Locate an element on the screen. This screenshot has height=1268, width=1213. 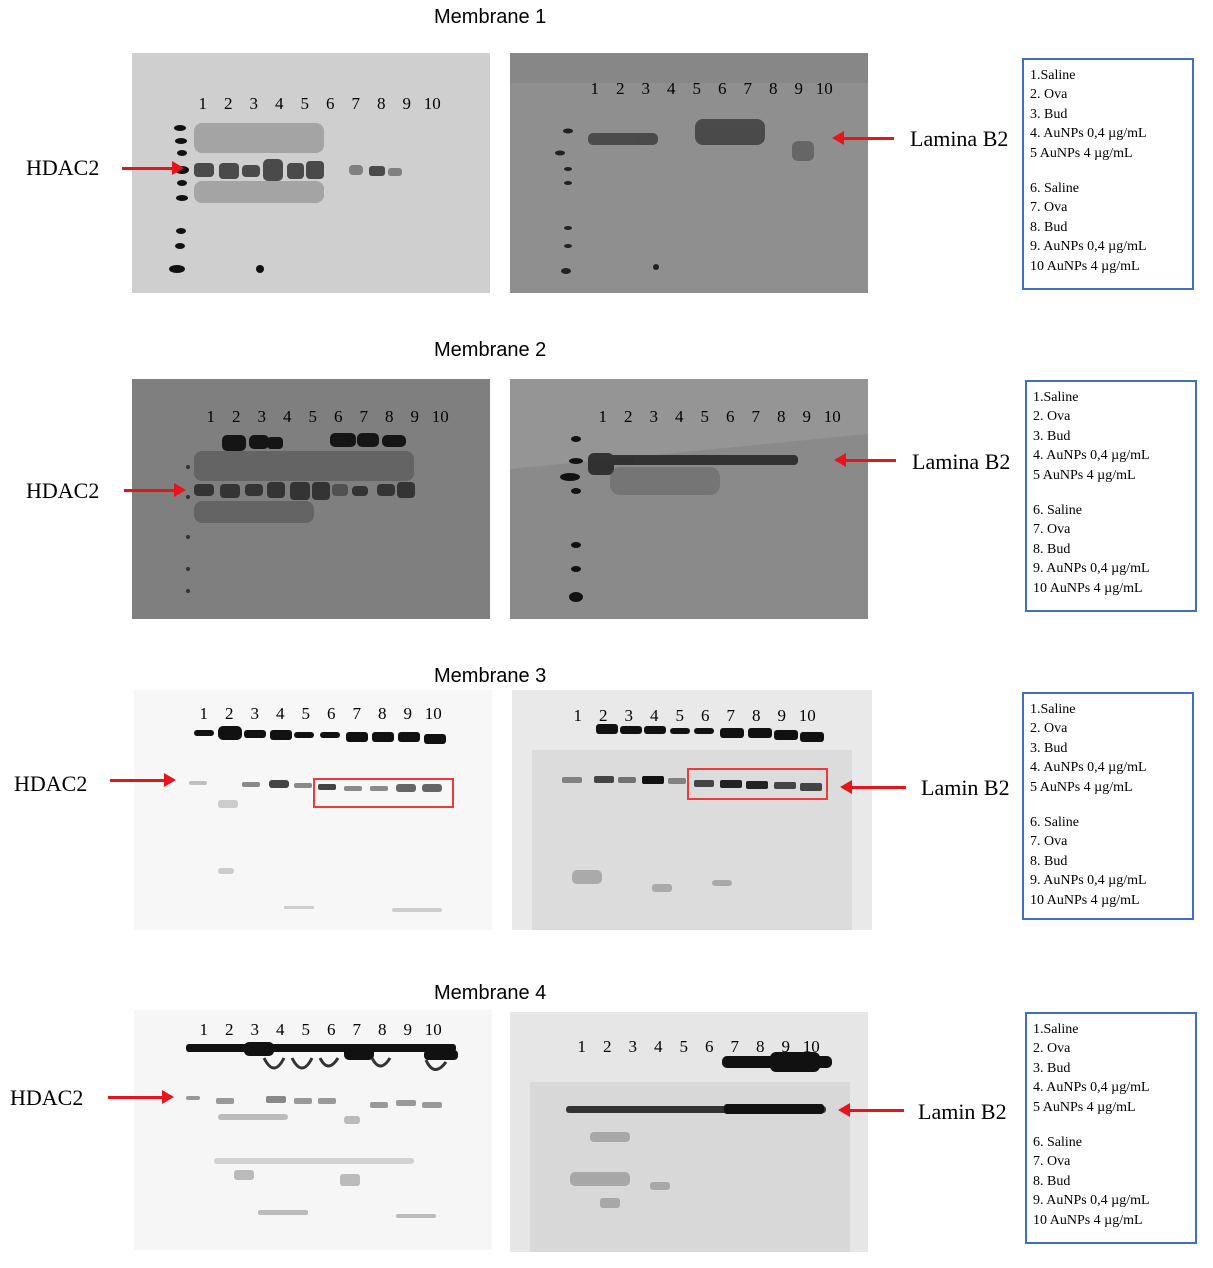
membrane-2-hdac2-blot is located at coordinates (311, 499).